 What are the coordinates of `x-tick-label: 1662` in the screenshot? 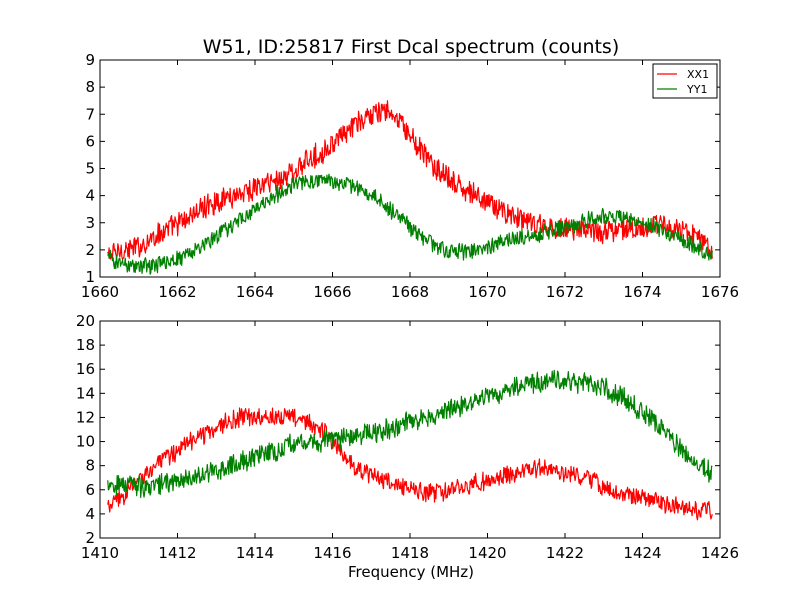 It's located at (177, 292).